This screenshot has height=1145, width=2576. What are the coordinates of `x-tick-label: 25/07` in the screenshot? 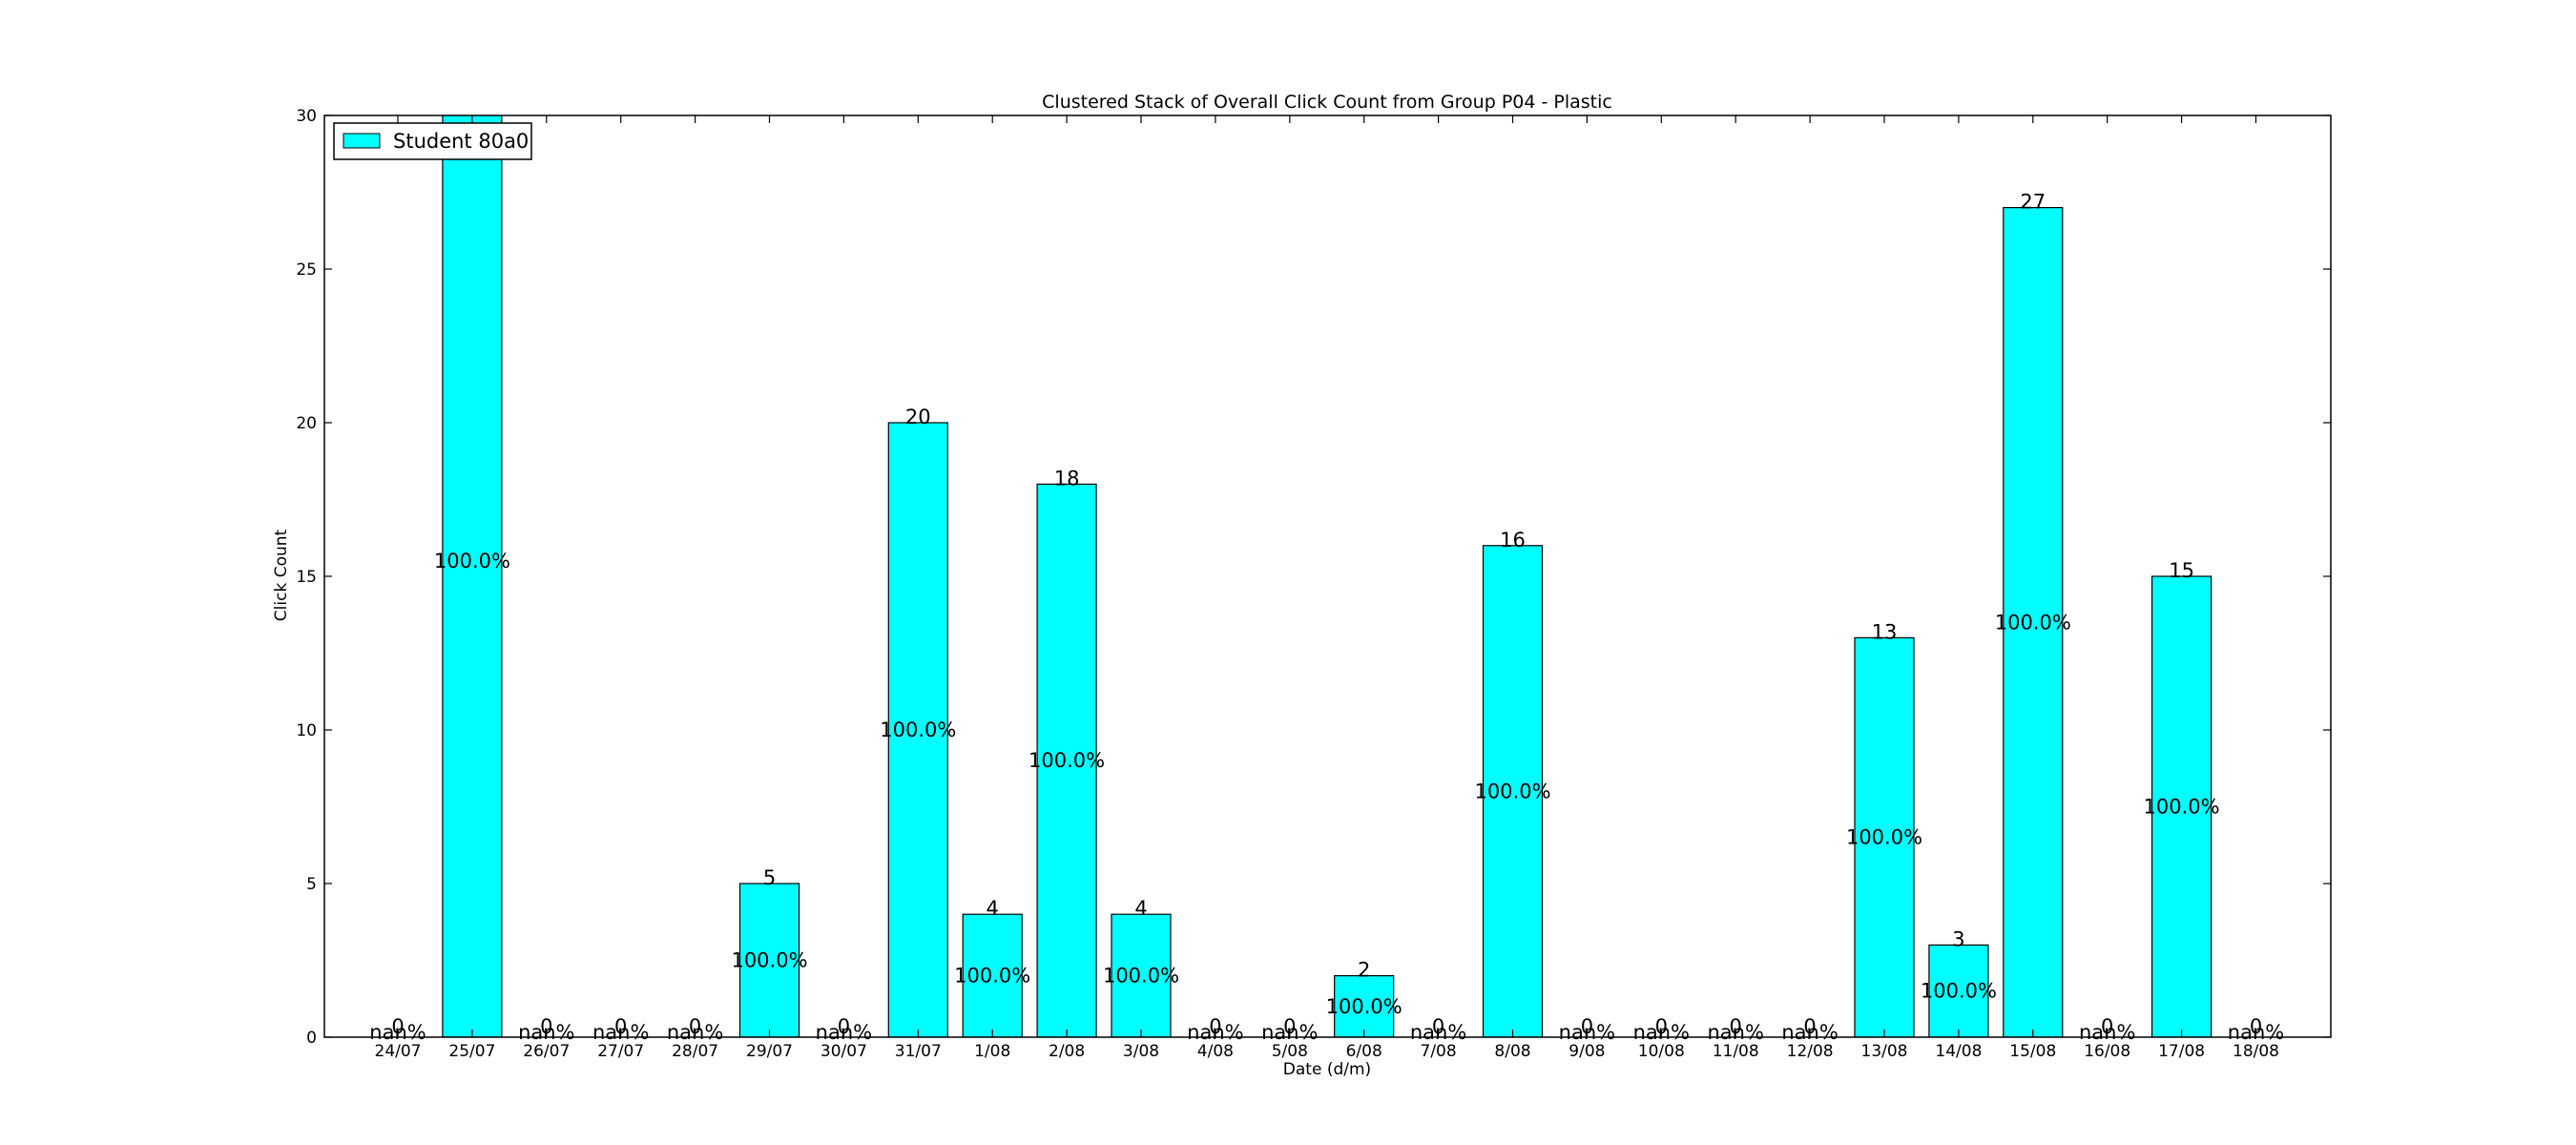 It's located at (471, 1051).